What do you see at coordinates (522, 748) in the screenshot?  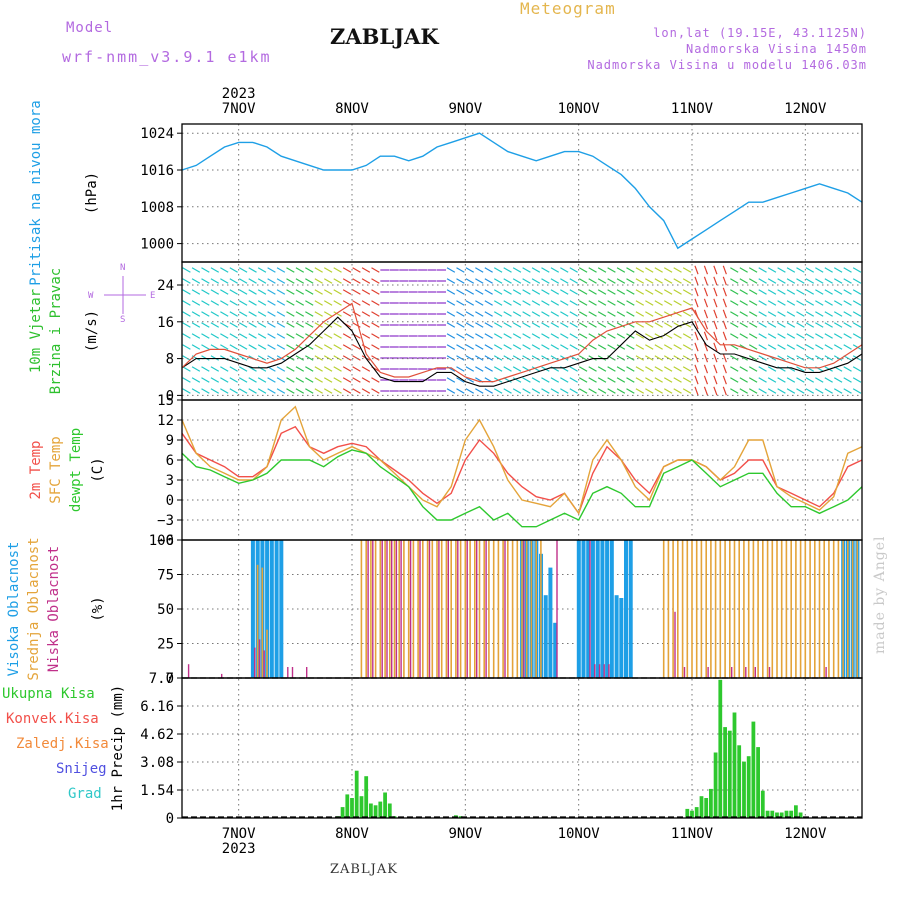 I see `precipitation-frame` at bounding box center [522, 748].